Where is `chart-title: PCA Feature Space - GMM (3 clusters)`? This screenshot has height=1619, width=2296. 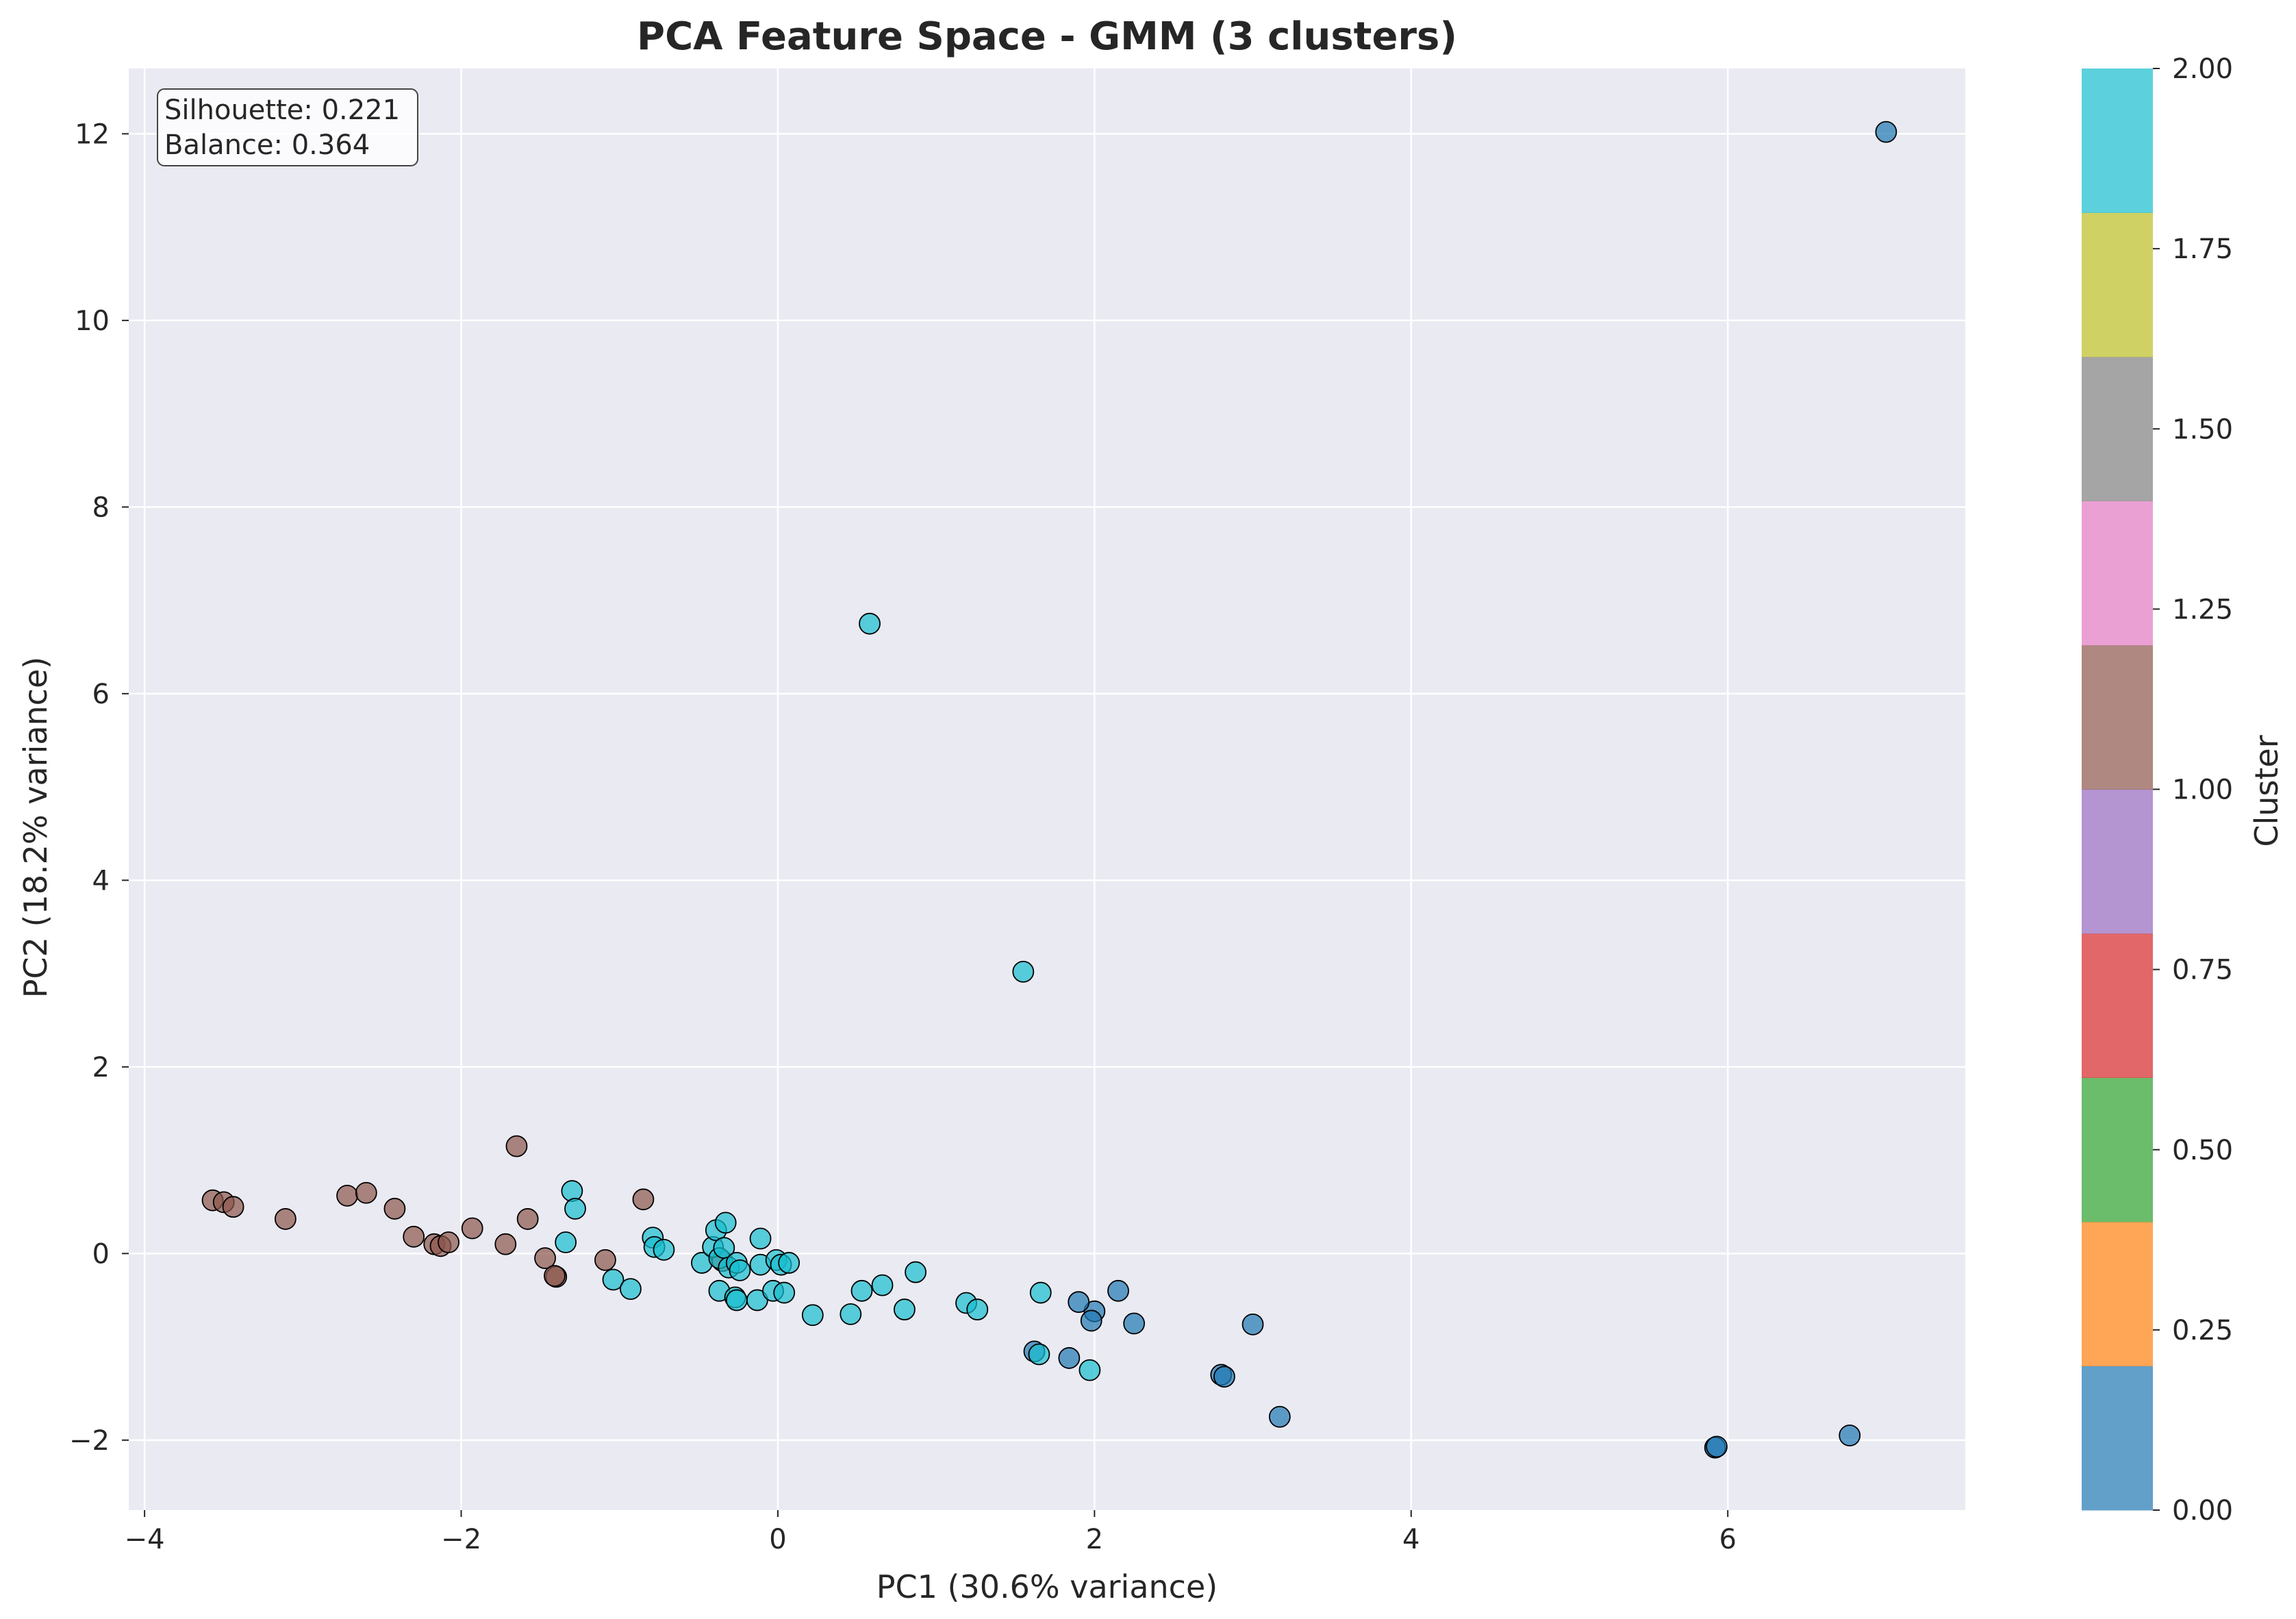 chart-title: PCA Feature Space - GMM (3 clusters) is located at coordinates (1047, 36).